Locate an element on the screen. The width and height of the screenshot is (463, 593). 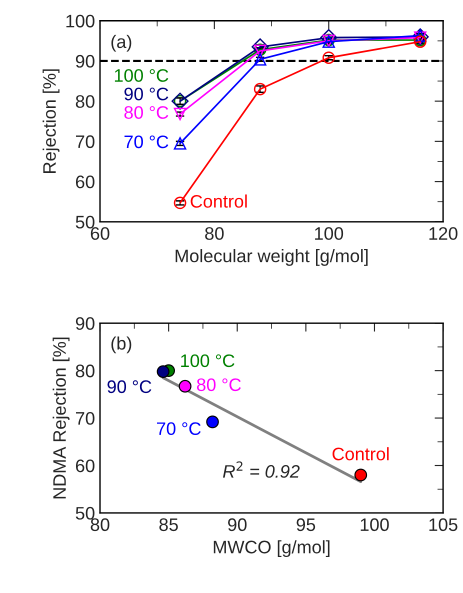
y-tick-label: 100 is located at coordinates (80, 21).